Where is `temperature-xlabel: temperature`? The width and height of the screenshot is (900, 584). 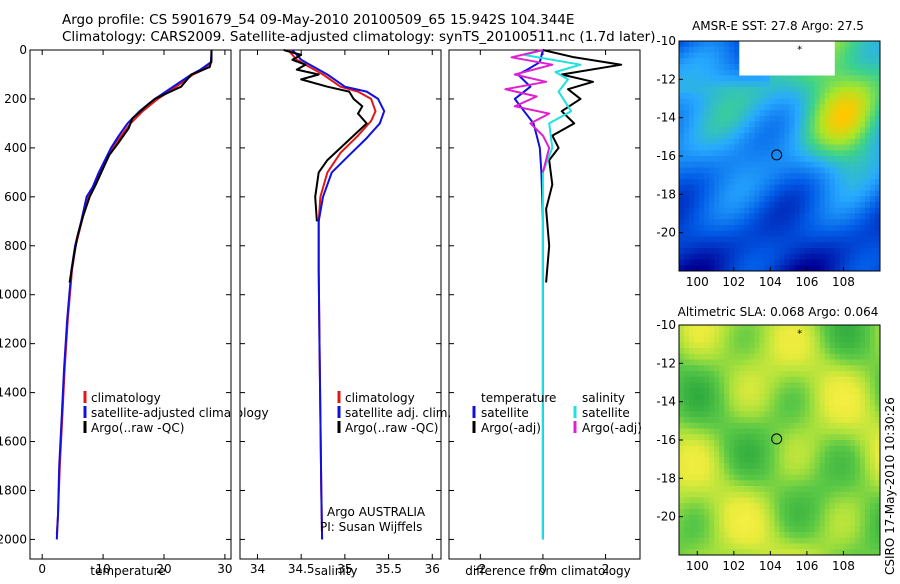
temperature-xlabel: temperature is located at coordinates (127, 571).